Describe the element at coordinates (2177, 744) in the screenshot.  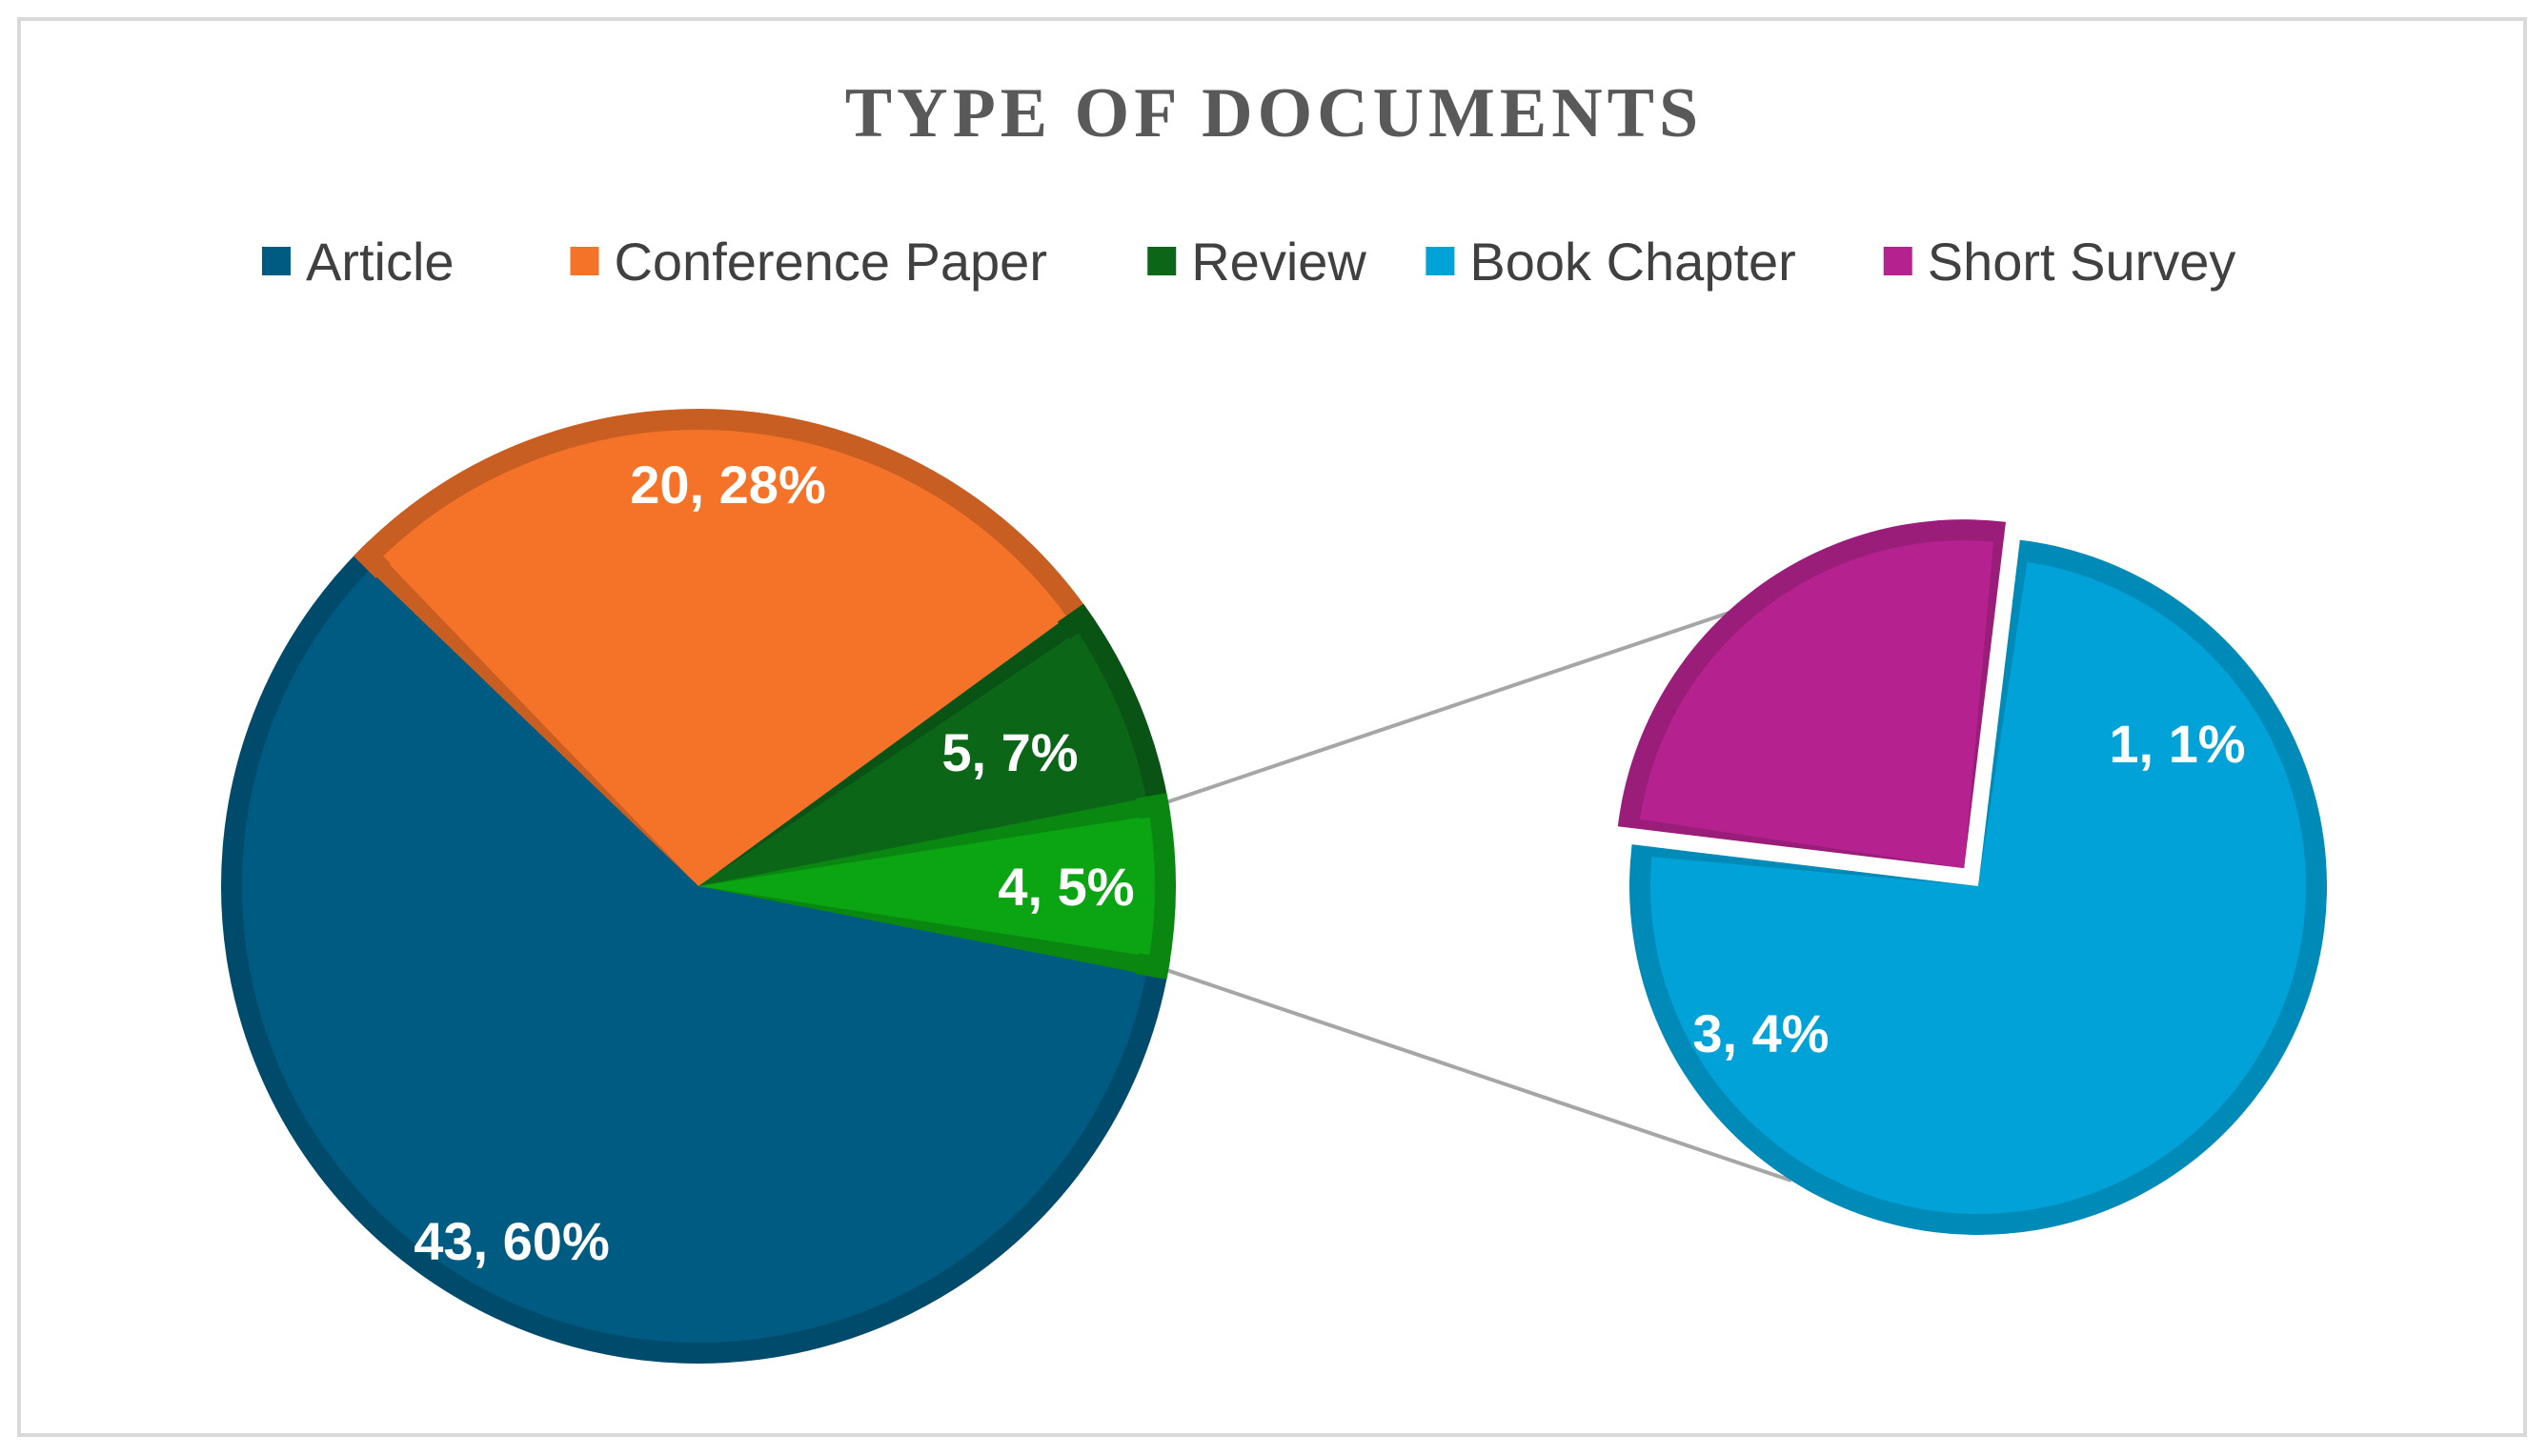
I see `data-label-short-survey: 1, 1%` at that location.